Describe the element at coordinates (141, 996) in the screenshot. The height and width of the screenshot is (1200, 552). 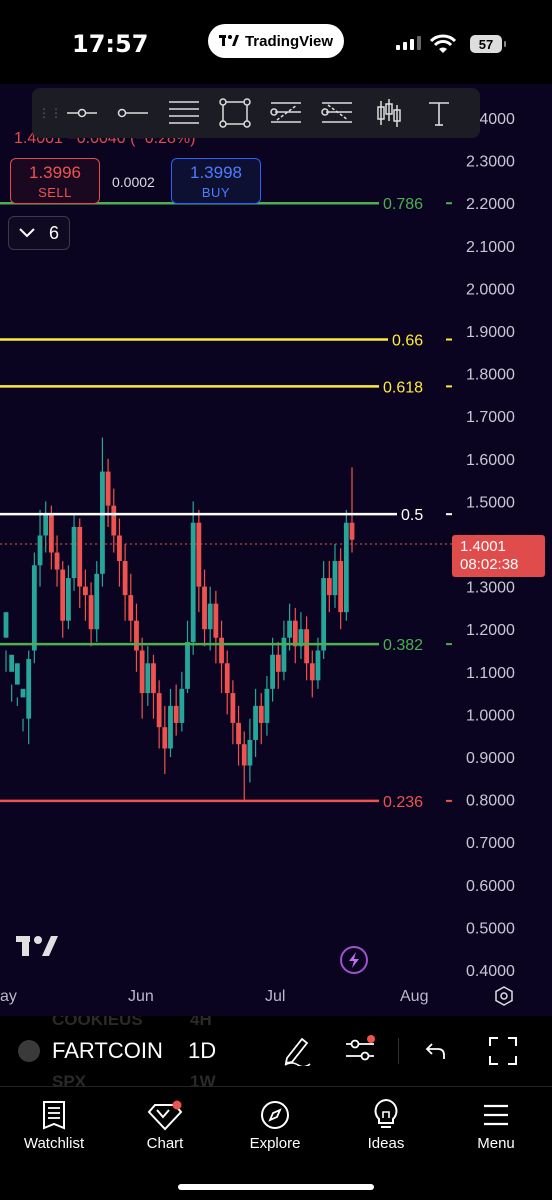
I see `x-tick-jun: Jun` at that location.